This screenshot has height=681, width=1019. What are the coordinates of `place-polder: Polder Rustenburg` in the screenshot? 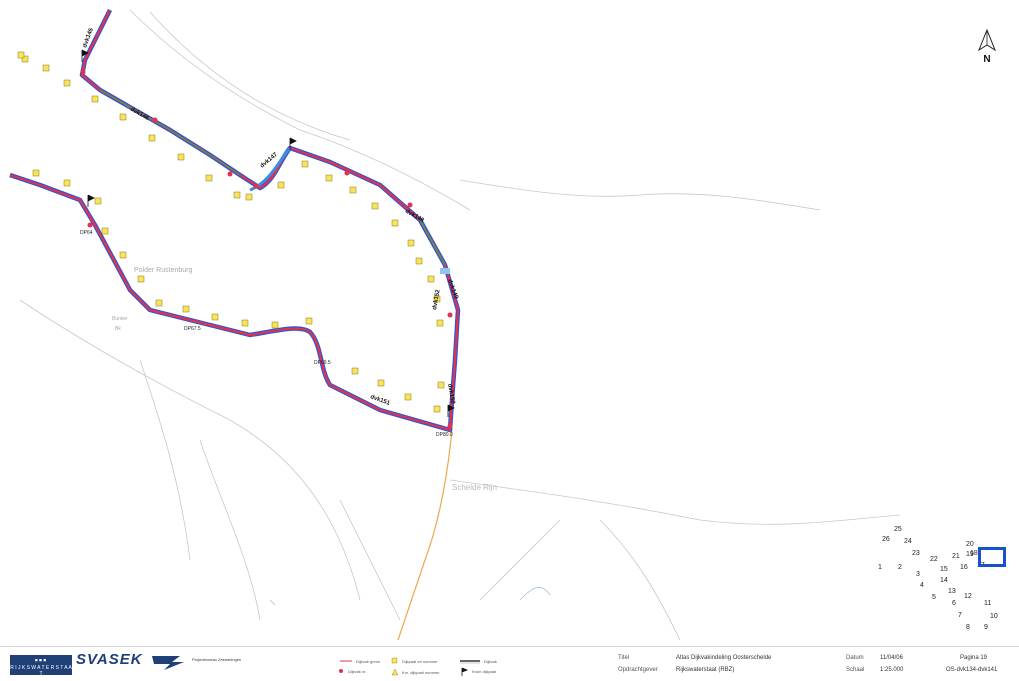 It's located at (163, 270).